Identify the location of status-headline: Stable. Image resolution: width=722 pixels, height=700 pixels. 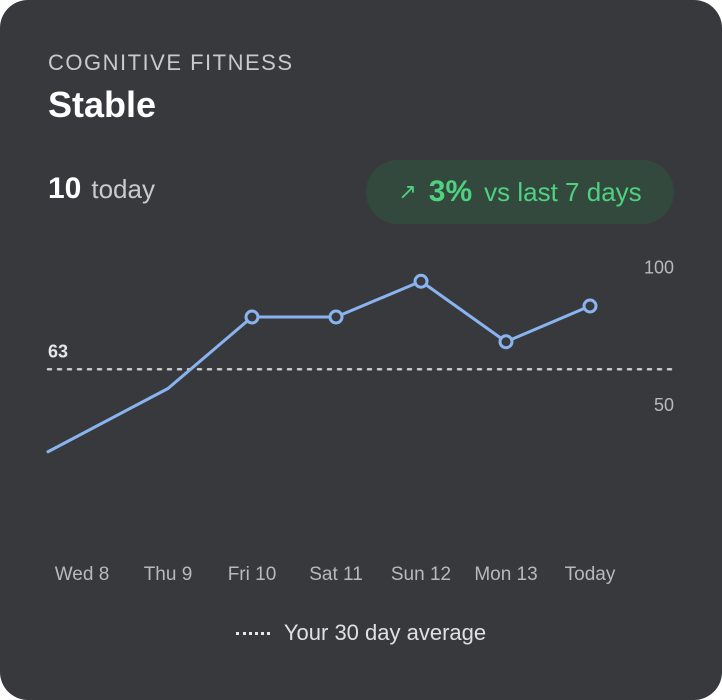
(102, 104).